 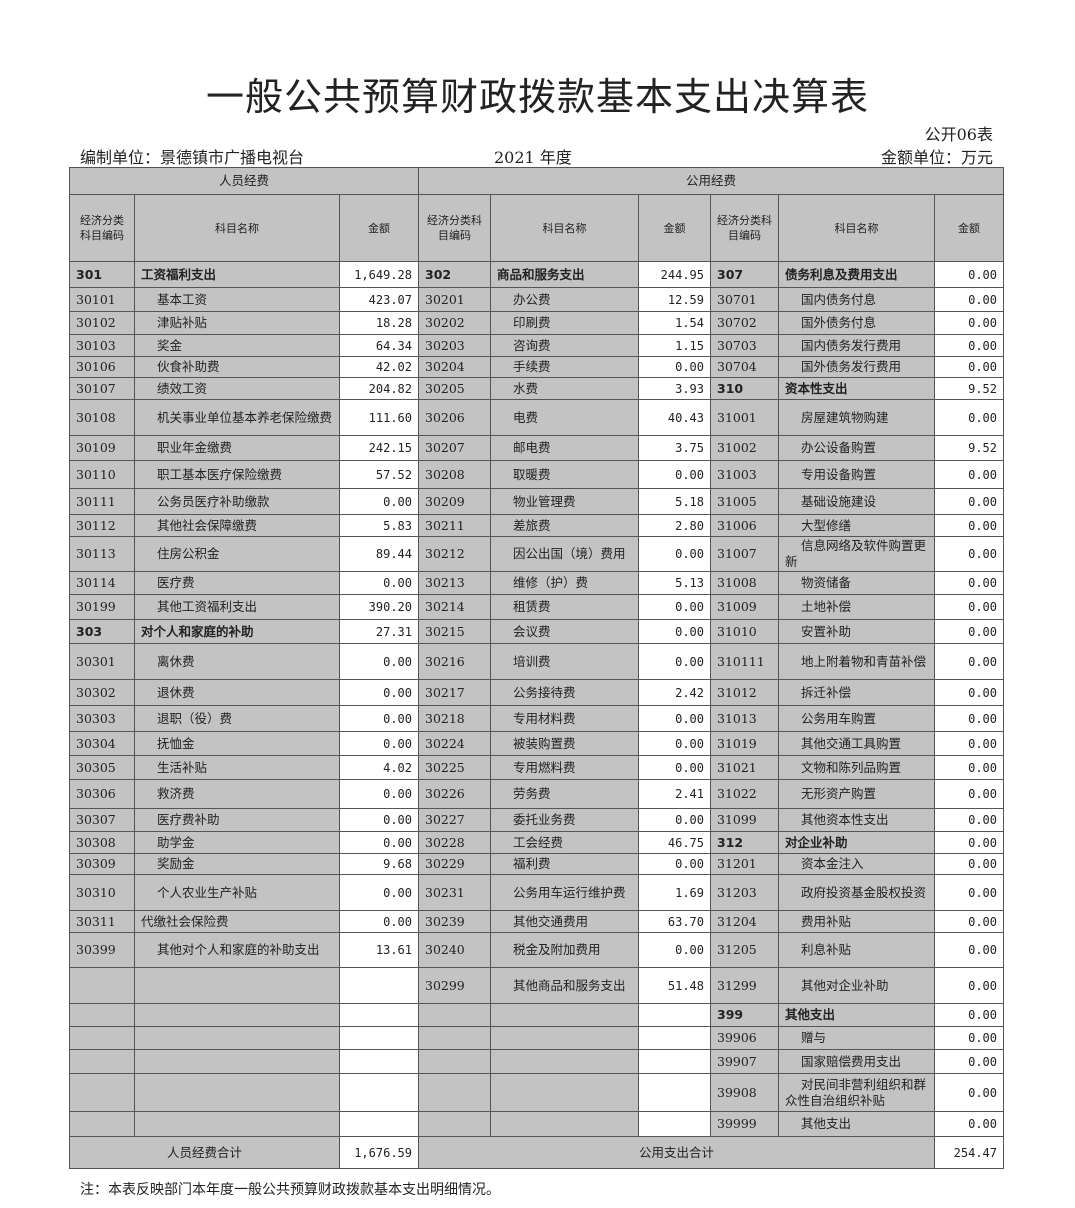 I want to click on cell-code: 31201, so click(x=744, y=864).